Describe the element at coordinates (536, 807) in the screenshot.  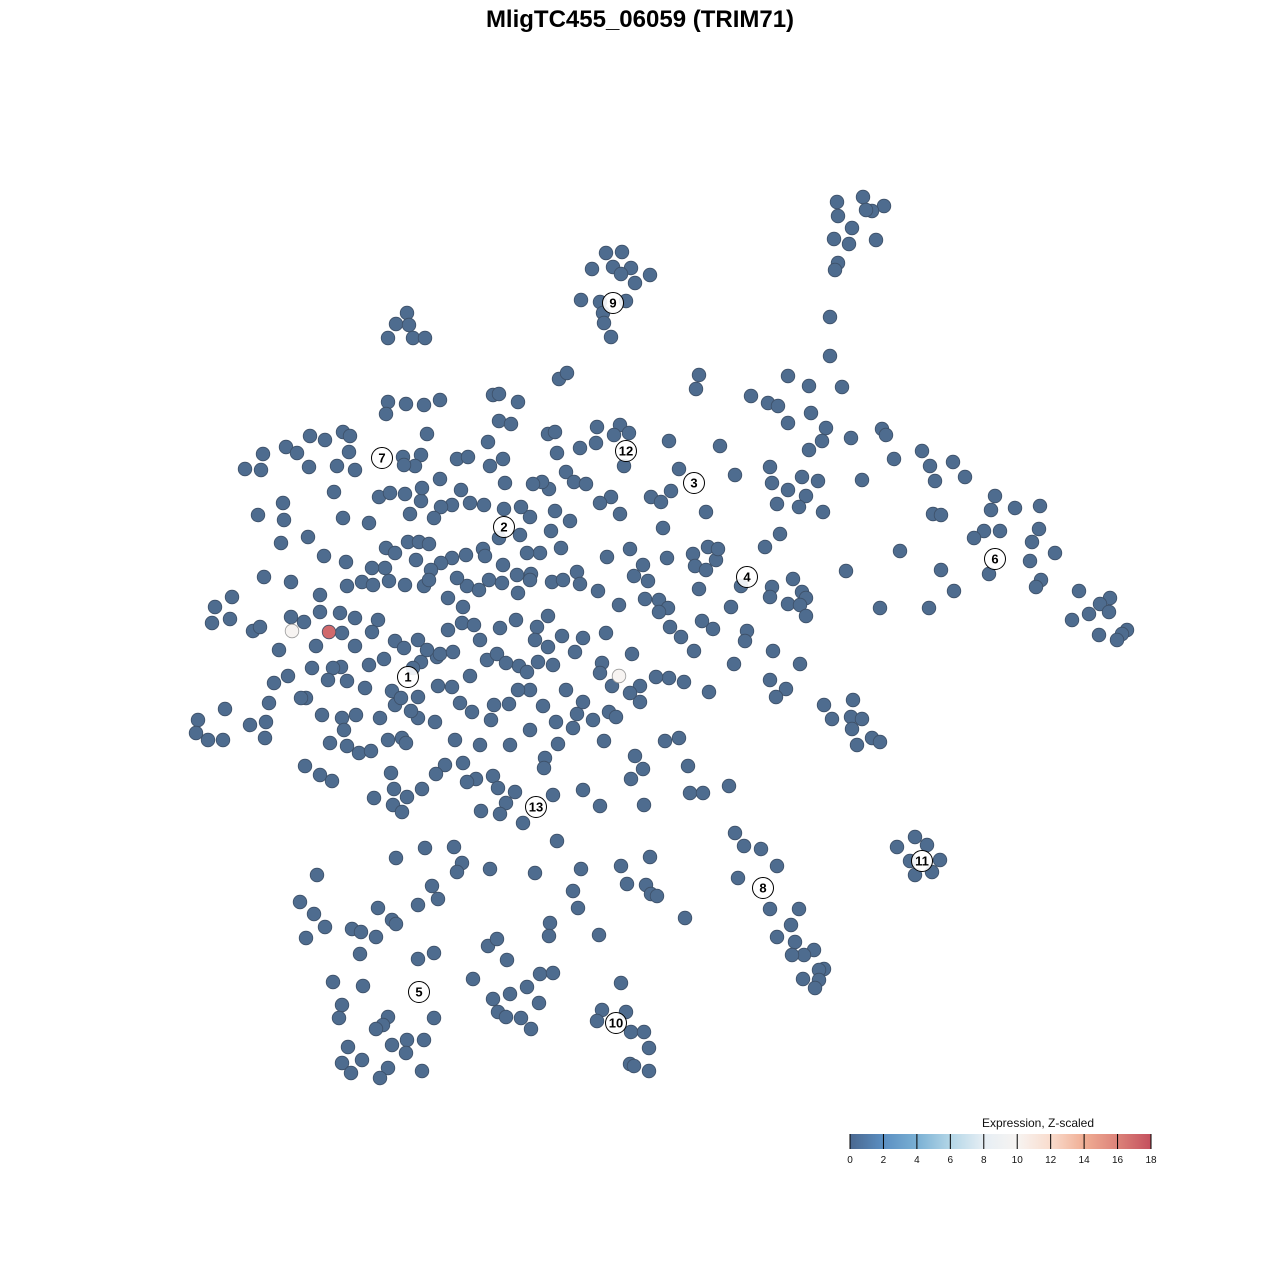
I see `cluster-label-text: 13` at that location.